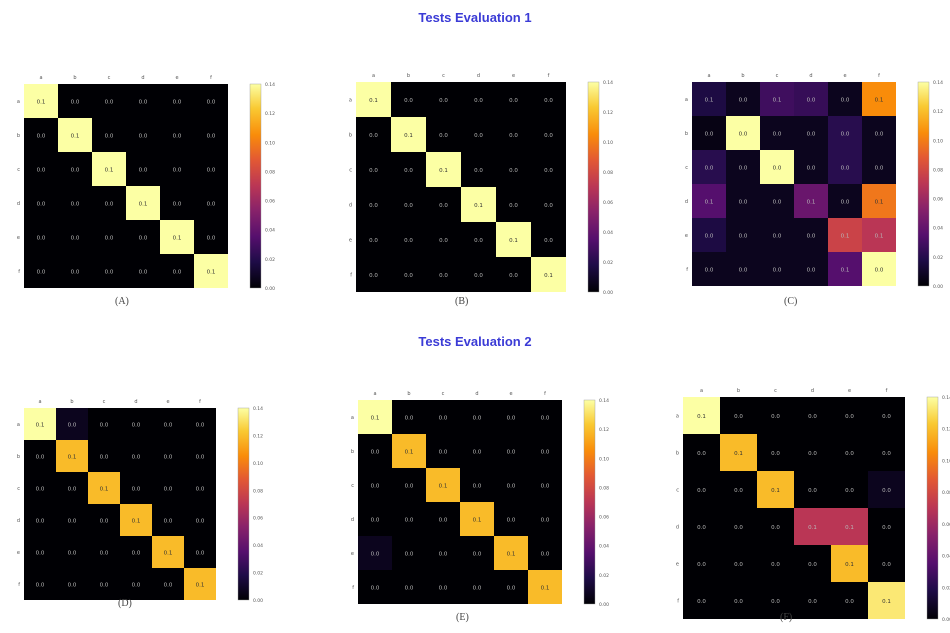 The width and height of the screenshot is (950, 633). What do you see at coordinates (270, 85) in the screenshot?
I see `colorbar-tick-label: 0.14` at bounding box center [270, 85].